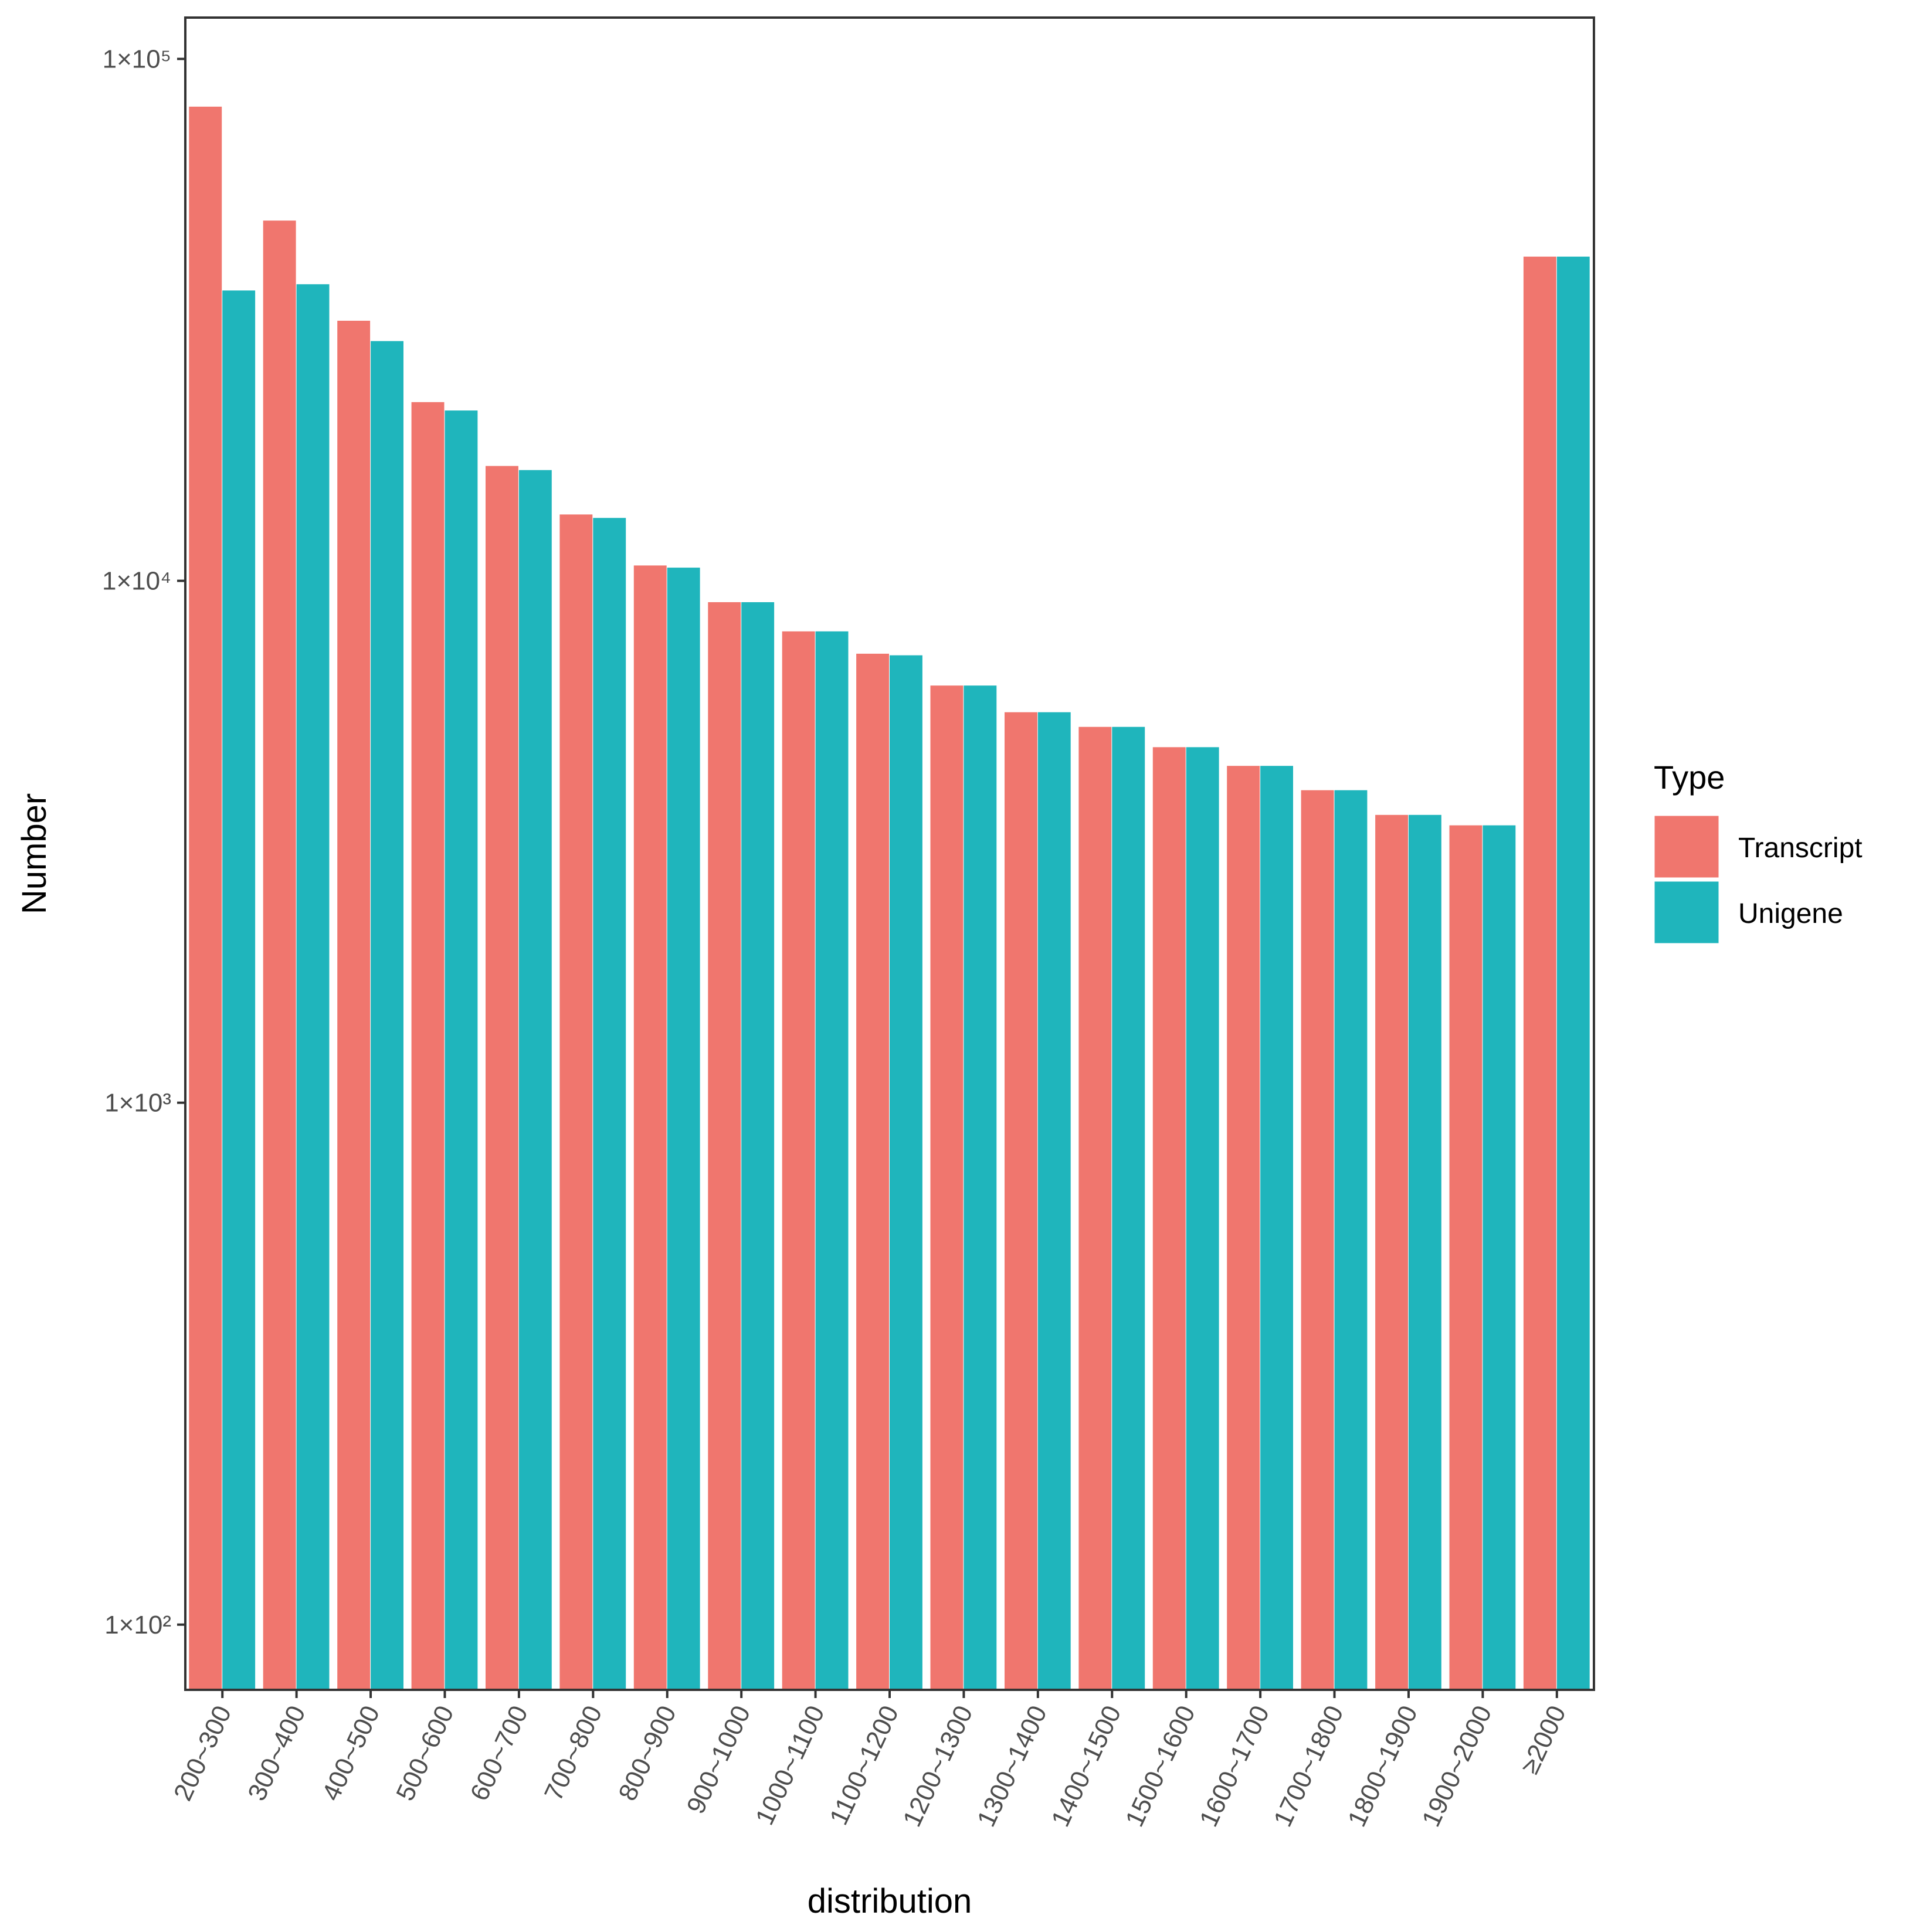 Image resolution: width=1920 pixels, height=1932 pixels. I want to click on legend-title: Type, so click(1690, 777).